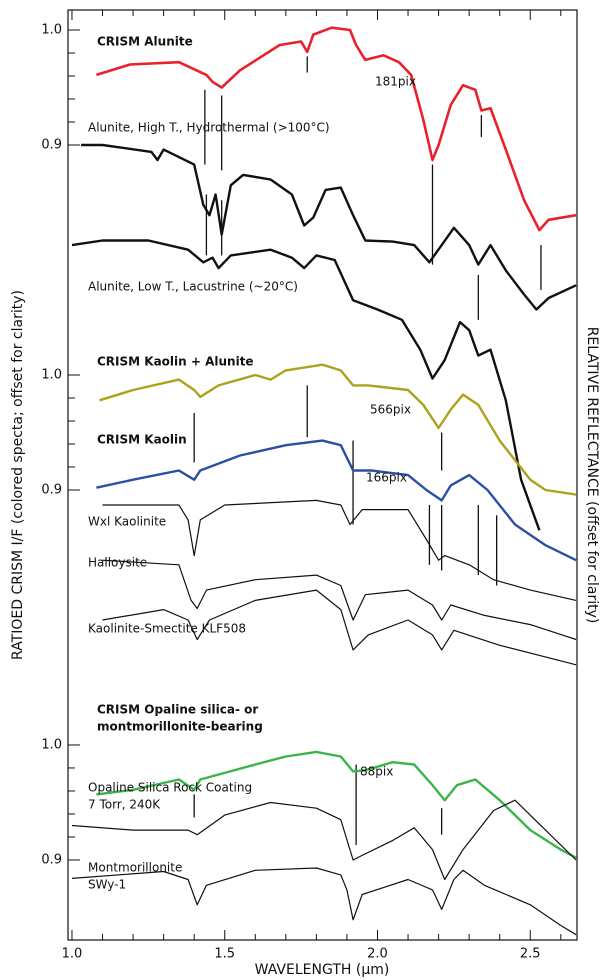 The width and height of the screenshot is (605, 980). Describe the element at coordinates (530, 954) in the screenshot. I see `x-tick-label: 2.5` at that location.